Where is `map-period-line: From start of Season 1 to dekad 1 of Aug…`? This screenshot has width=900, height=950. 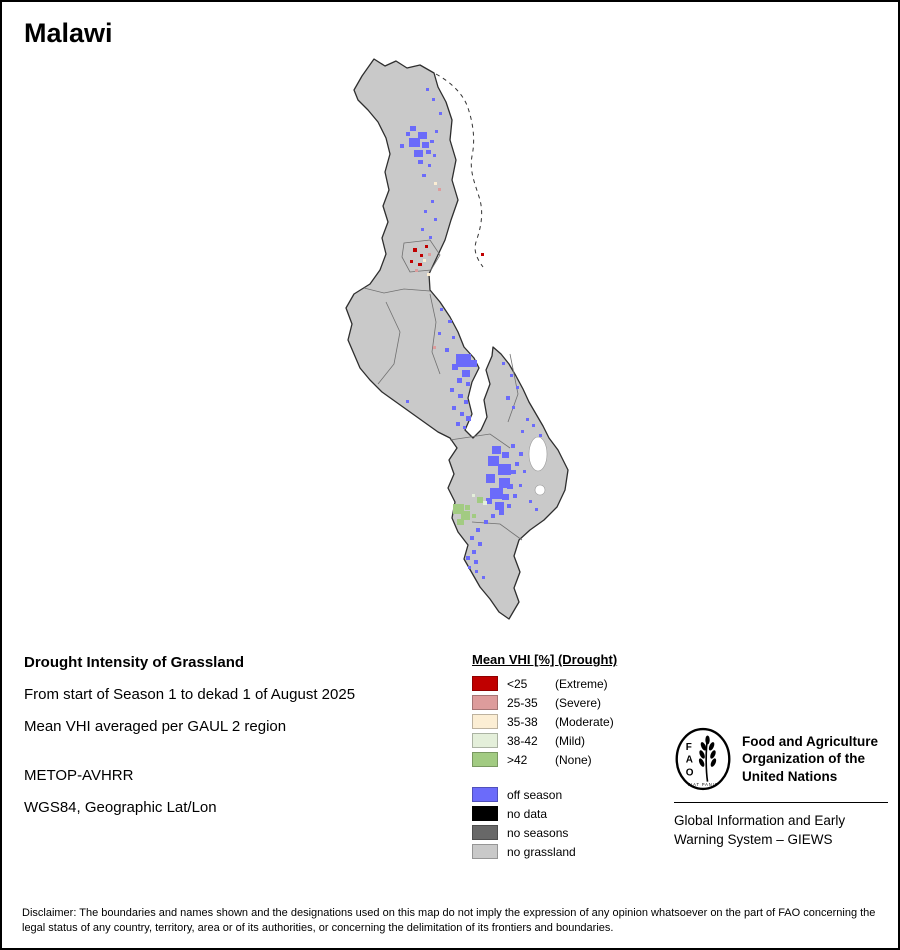 map-period-line: From start of Season 1 to dekad 1 of Aug… is located at coordinates (190, 694).